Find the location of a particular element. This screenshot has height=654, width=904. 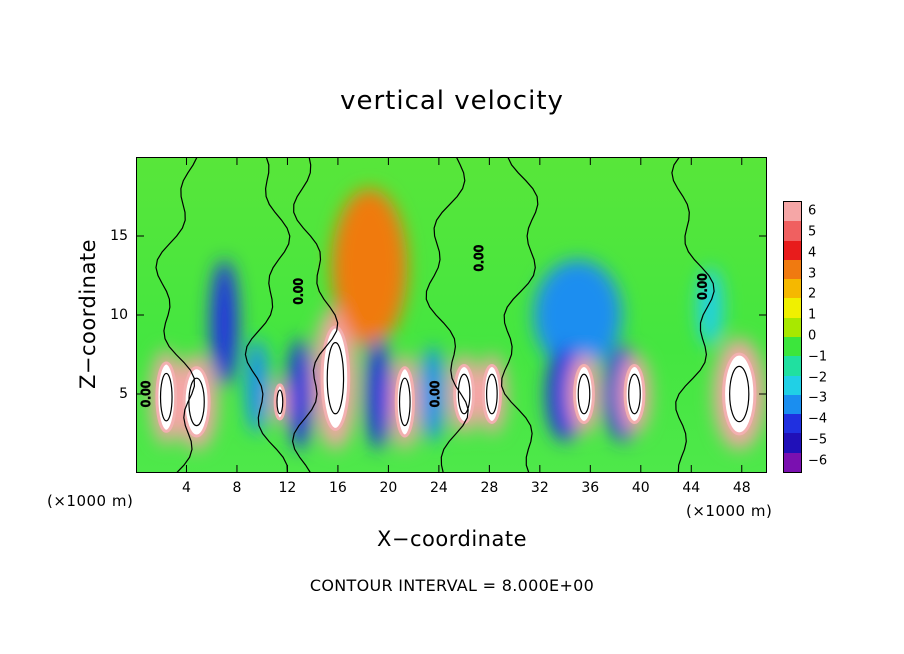

x-tick-label: 24 is located at coordinates (438, 488).